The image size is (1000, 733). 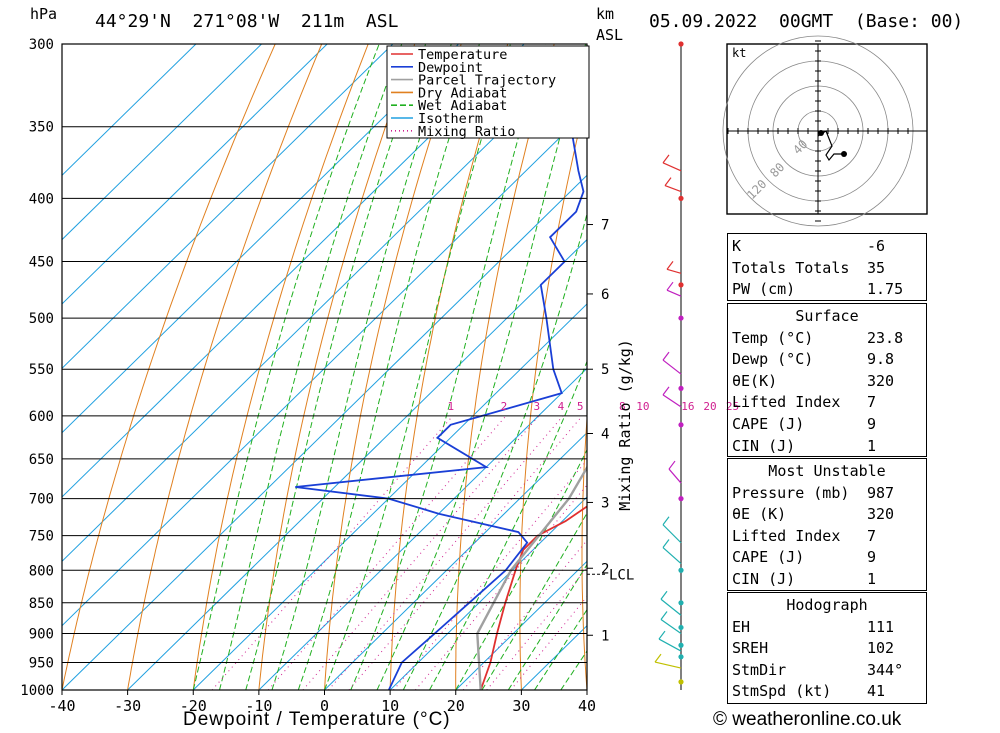 What do you see at coordinates (625, 425) in the screenshot?
I see `mixing-ratio-axis-label: Mixing Ratio (g/kg)` at bounding box center [625, 425].